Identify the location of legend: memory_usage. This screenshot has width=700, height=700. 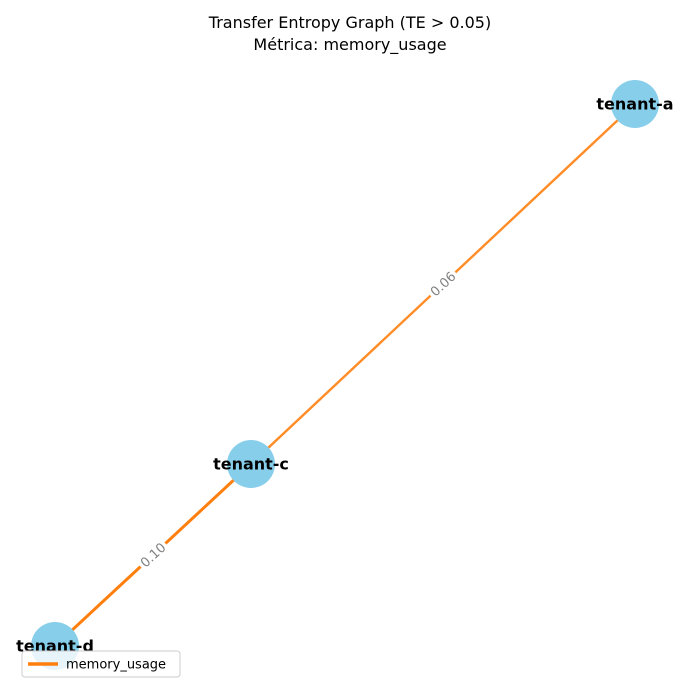
(101, 664).